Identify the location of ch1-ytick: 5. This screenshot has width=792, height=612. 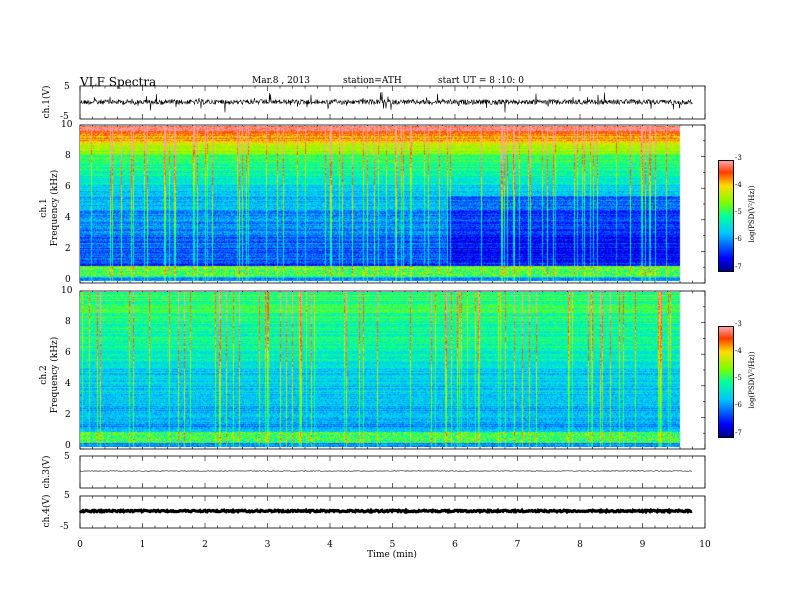
(67, 87).